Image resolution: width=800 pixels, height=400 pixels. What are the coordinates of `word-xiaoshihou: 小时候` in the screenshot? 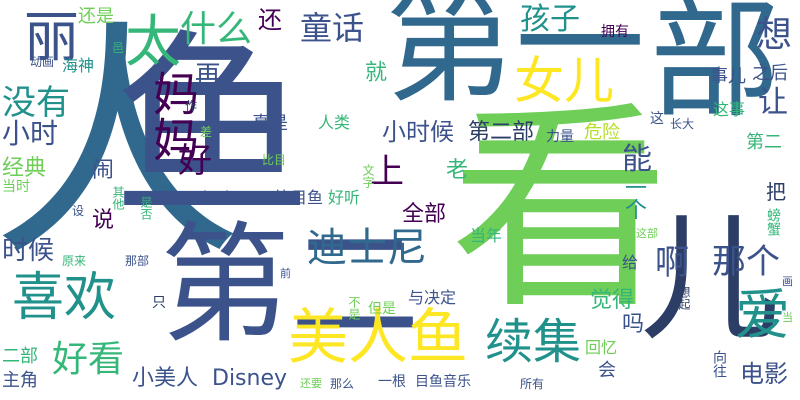 It's located at (418, 132).